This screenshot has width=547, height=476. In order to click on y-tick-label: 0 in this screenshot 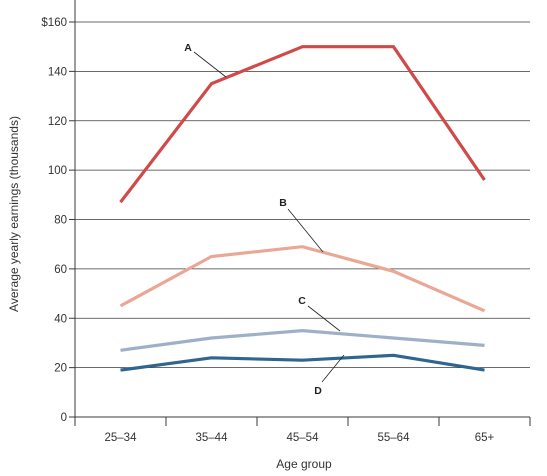, I will do `click(64, 418)`.